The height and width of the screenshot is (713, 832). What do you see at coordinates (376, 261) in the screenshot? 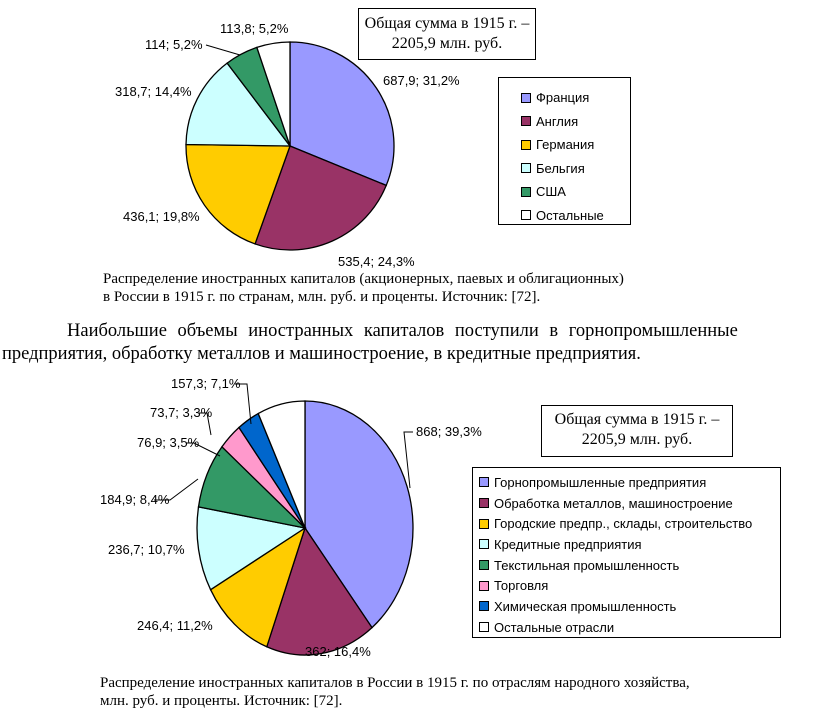
I see `data-label: 535,4; 24,3%` at bounding box center [376, 261].